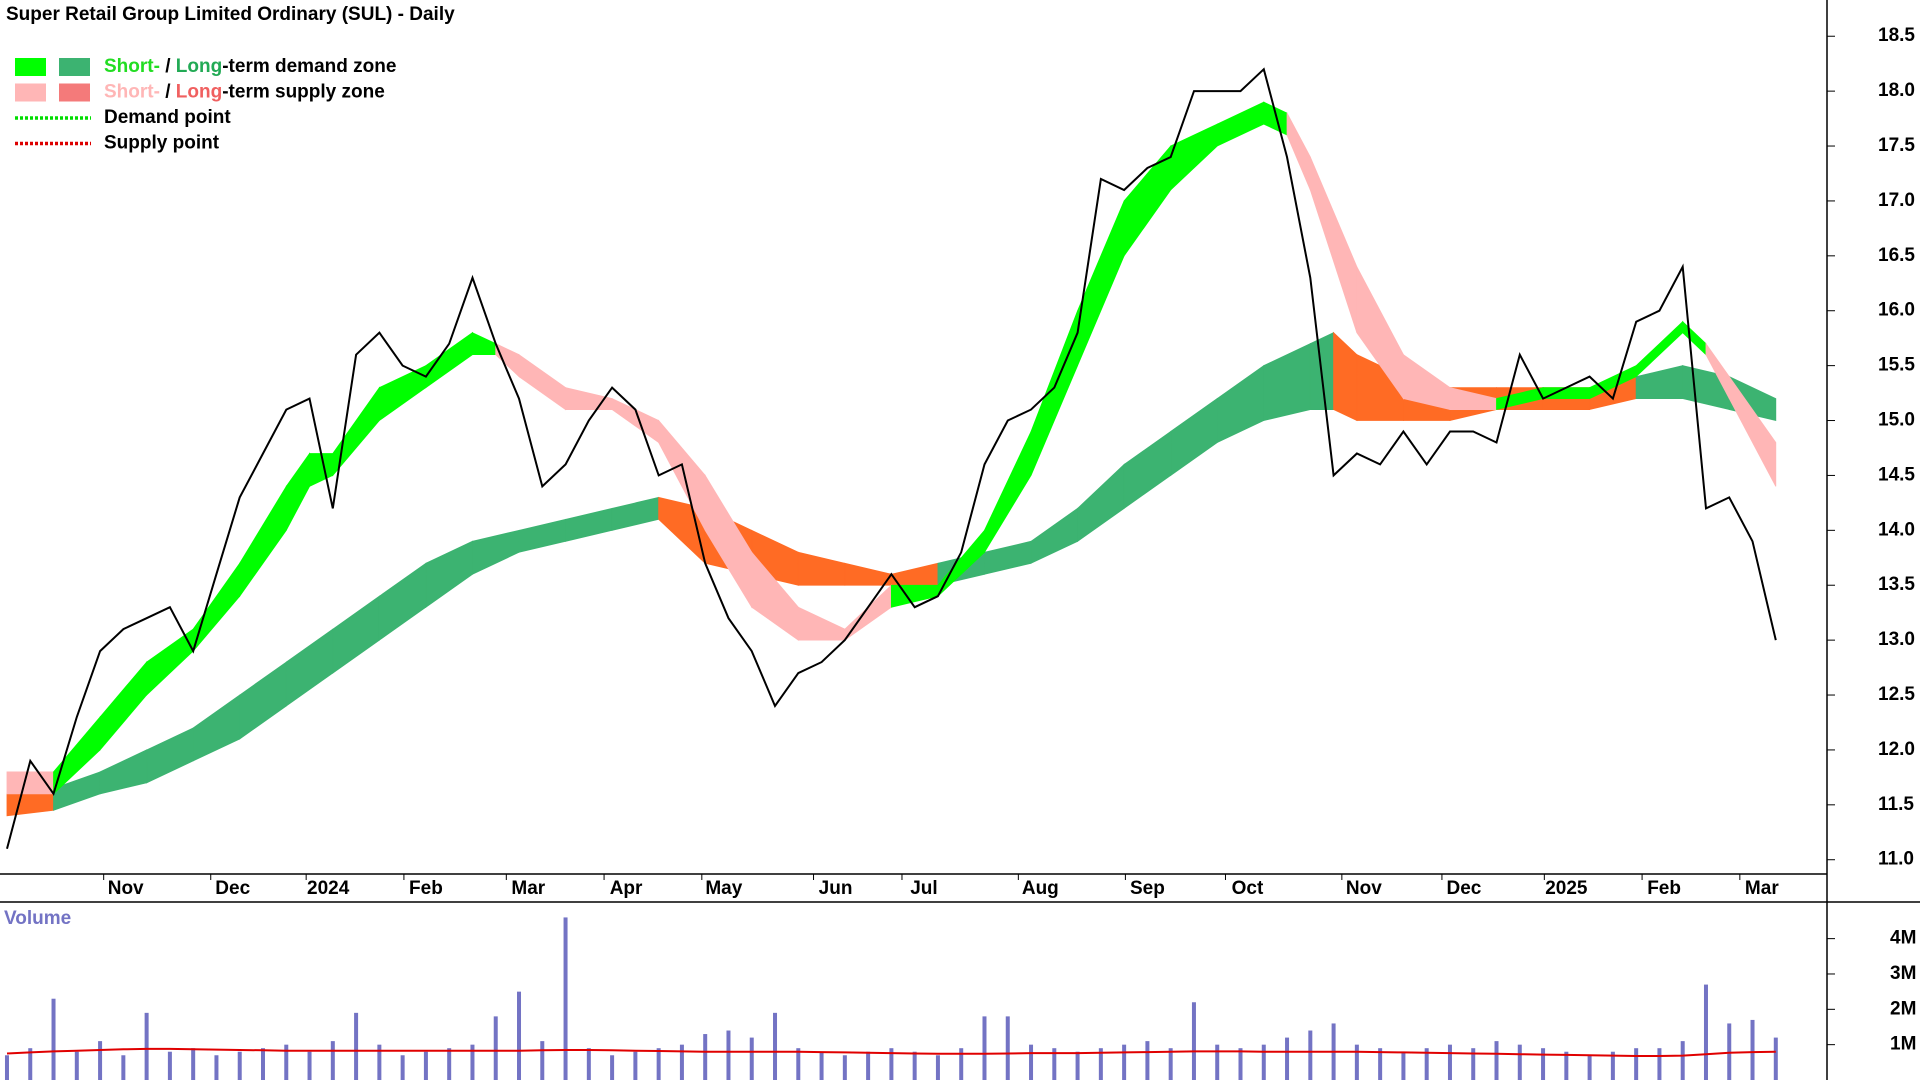 The image size is (1920, 1080). What do you see at coordinates (1040, 888) in the screenshot?
I see `x-tick-label: Aug` at bounding box center [1040, 888].